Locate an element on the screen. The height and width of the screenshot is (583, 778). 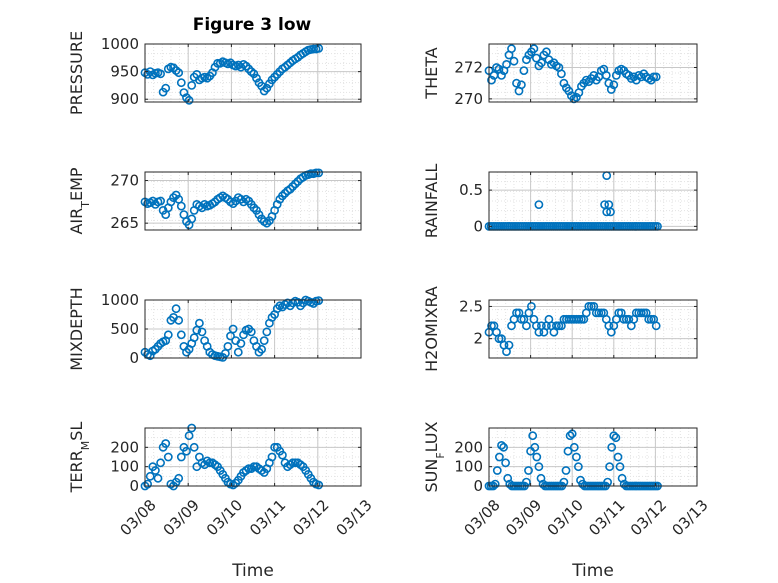
x-tick-label: 03/13 is located at coordinates (353, 517).